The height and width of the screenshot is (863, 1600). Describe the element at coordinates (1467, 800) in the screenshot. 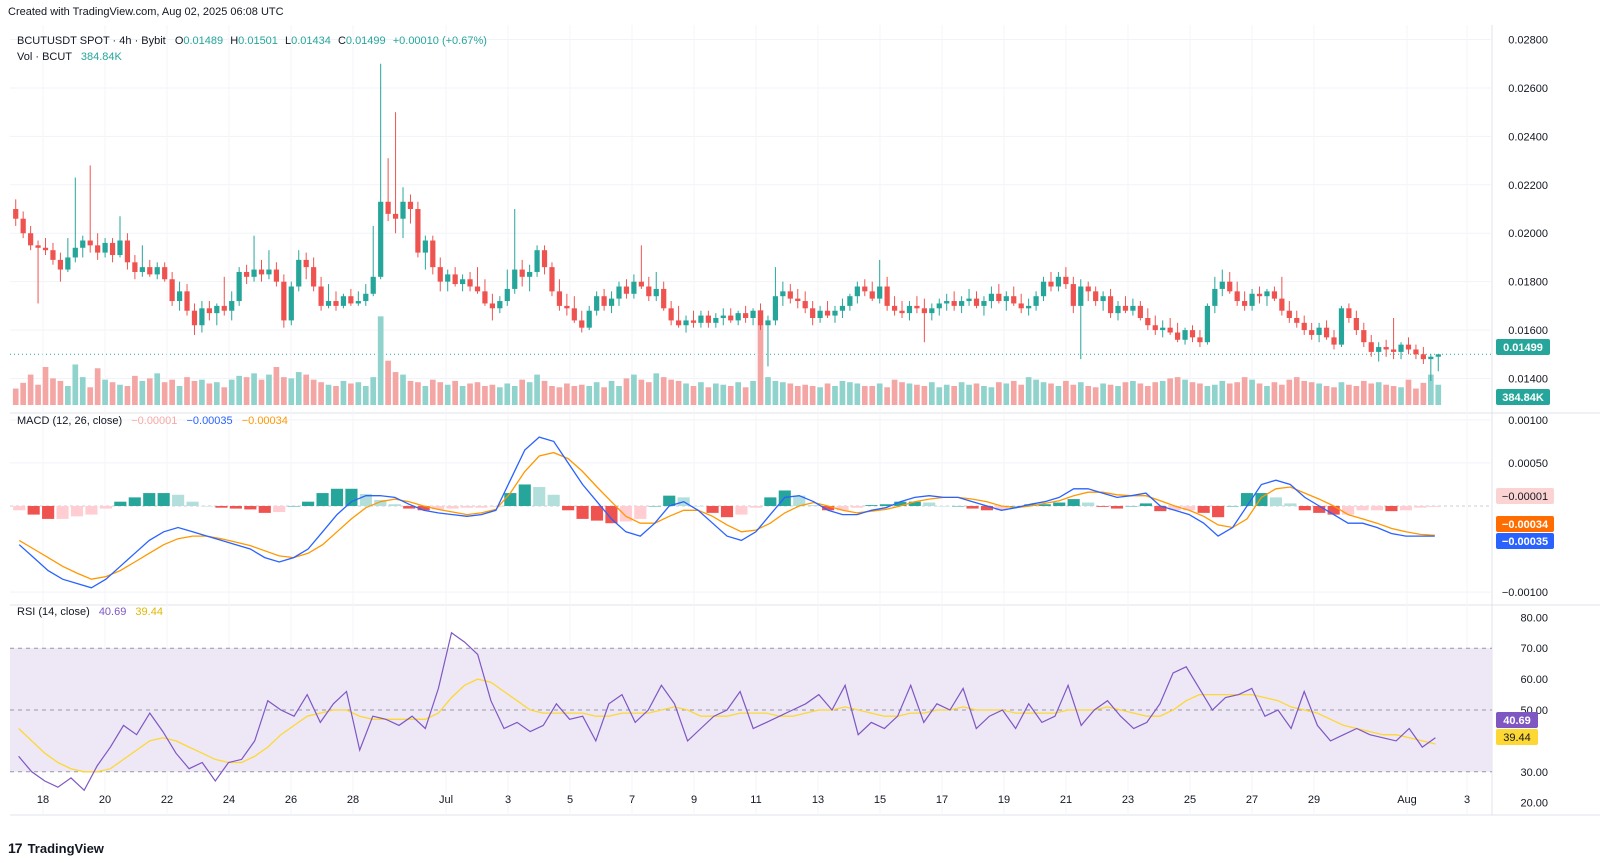

I see `time-axis-label: 3` at that location.